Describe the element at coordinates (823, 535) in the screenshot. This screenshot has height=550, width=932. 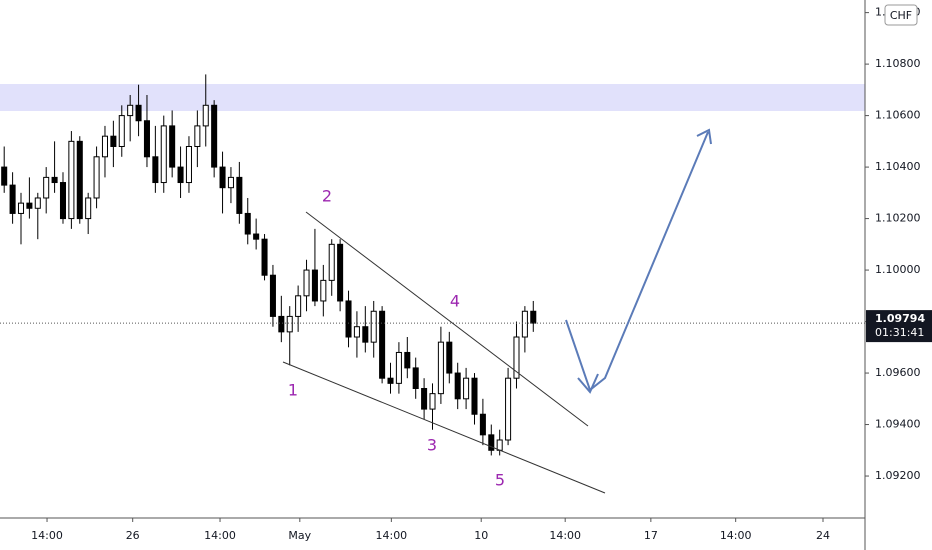
I see `x-tick-label: 24` at that location.